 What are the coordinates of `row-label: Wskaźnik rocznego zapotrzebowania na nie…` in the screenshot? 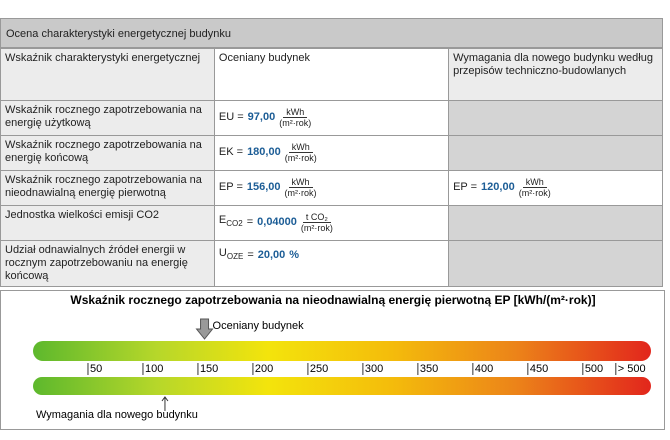 It's located at (107, 188).